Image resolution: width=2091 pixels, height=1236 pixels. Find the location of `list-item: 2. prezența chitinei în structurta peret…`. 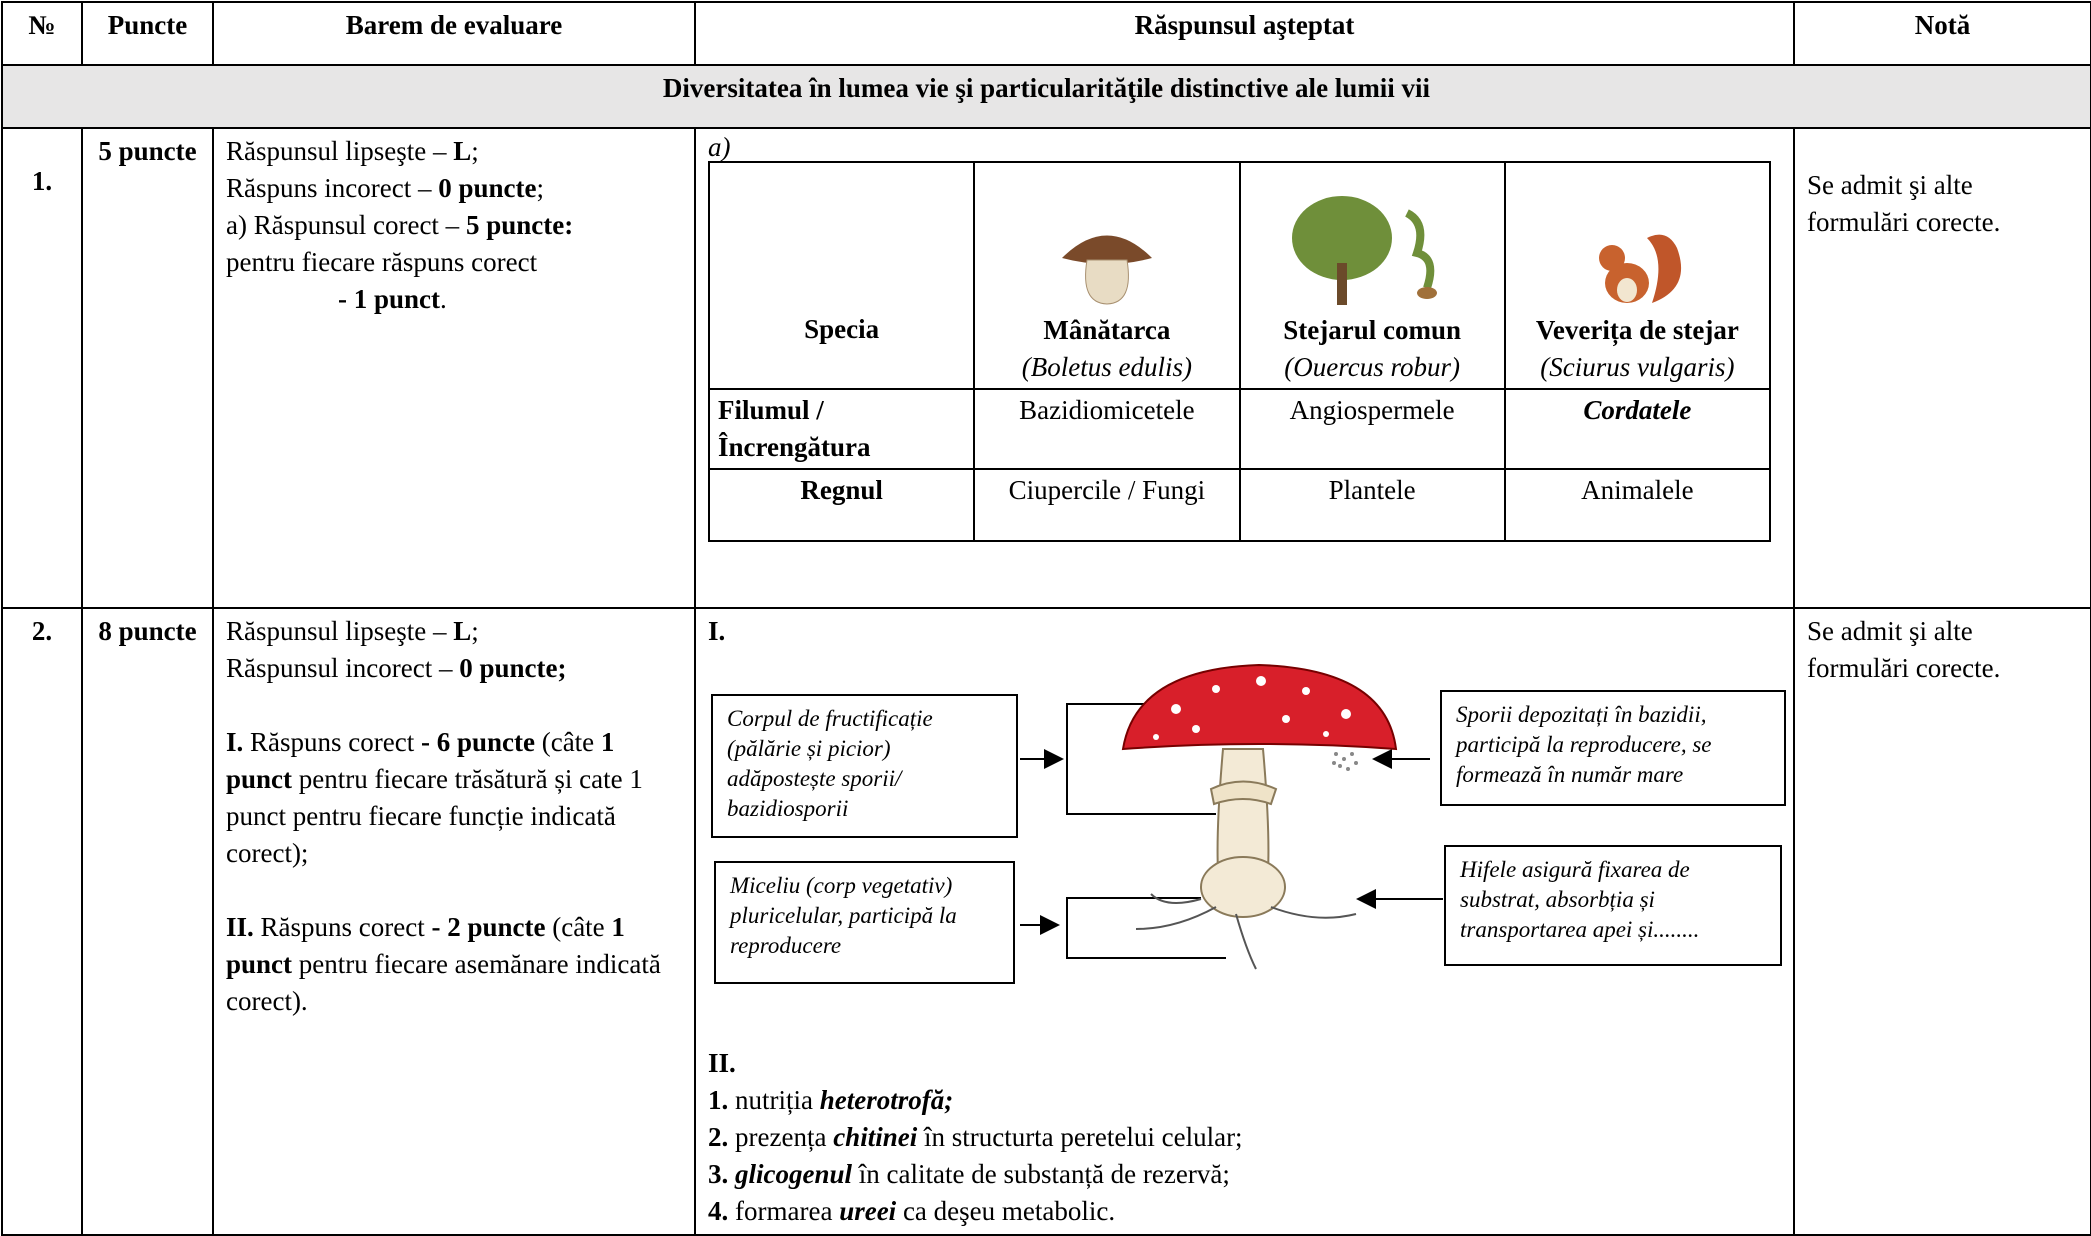

list-item: 2. prezența chitinei în structurta peret… is located at coordinates (1244, 1137).